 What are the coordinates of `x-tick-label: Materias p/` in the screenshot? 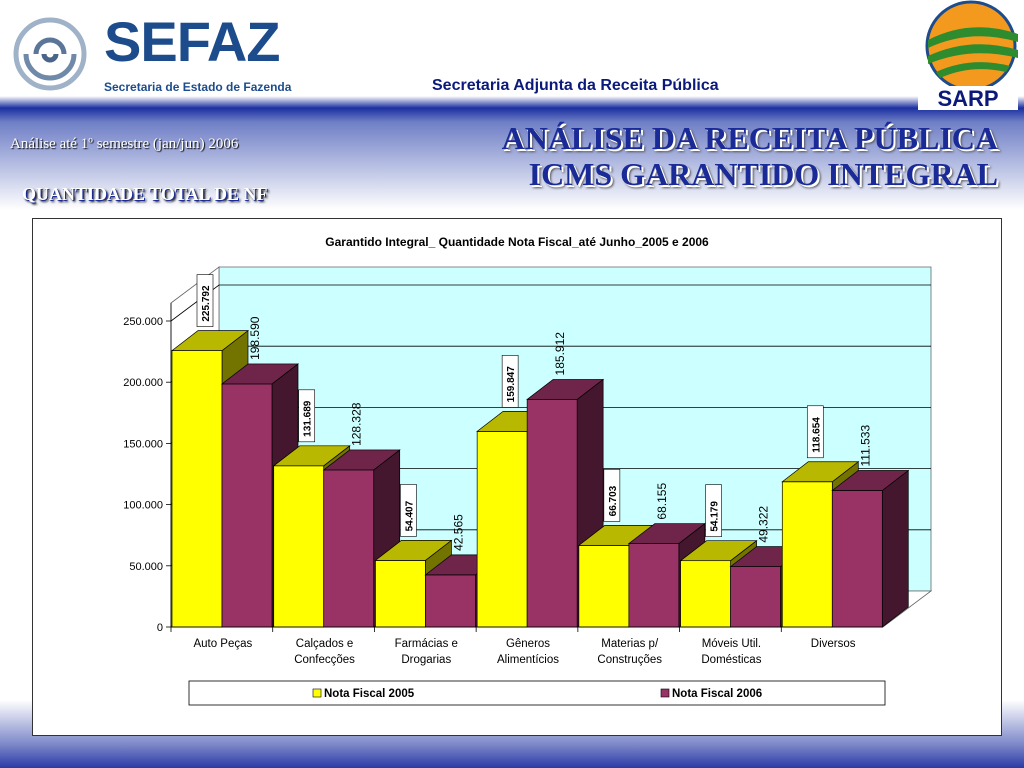 It's located at (630, 644).